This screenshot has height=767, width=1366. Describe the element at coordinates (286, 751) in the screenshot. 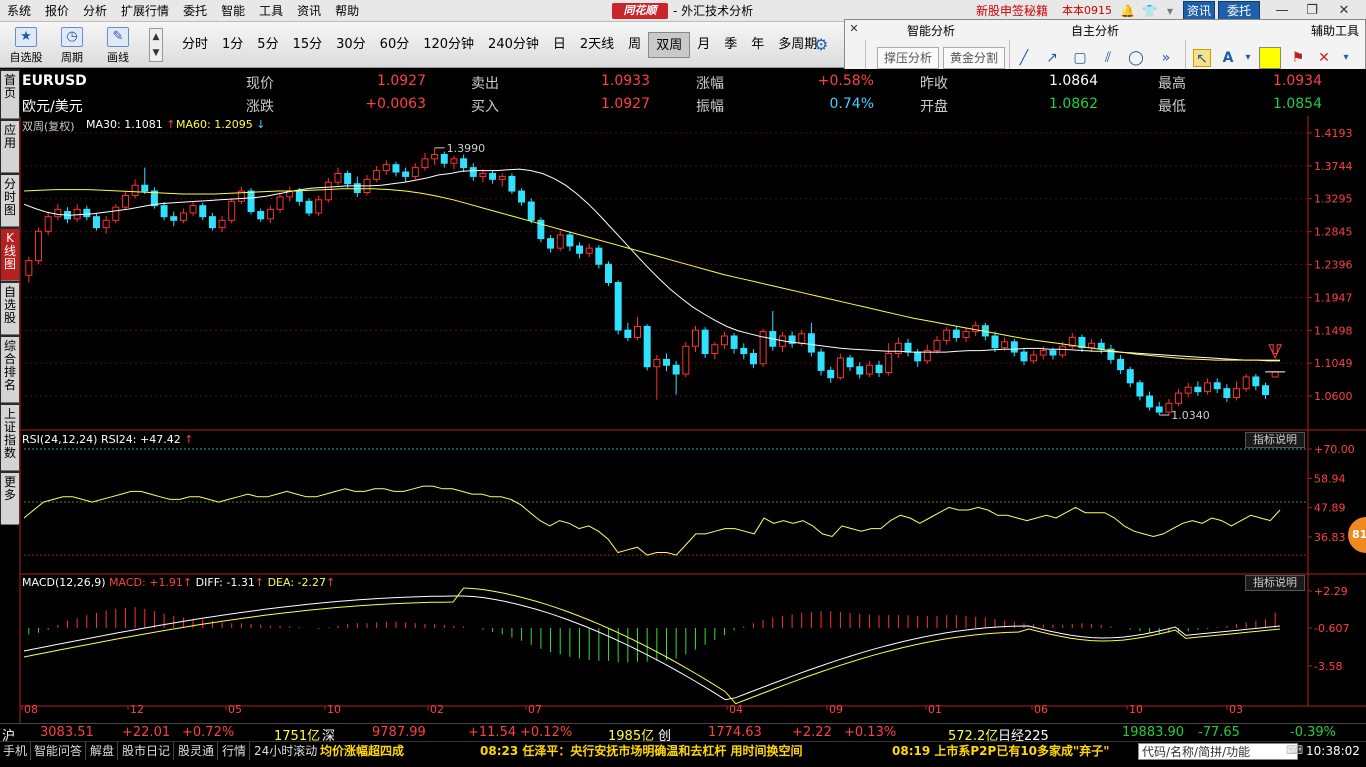

I see `tab-24h: 24小时滚动` at that location.